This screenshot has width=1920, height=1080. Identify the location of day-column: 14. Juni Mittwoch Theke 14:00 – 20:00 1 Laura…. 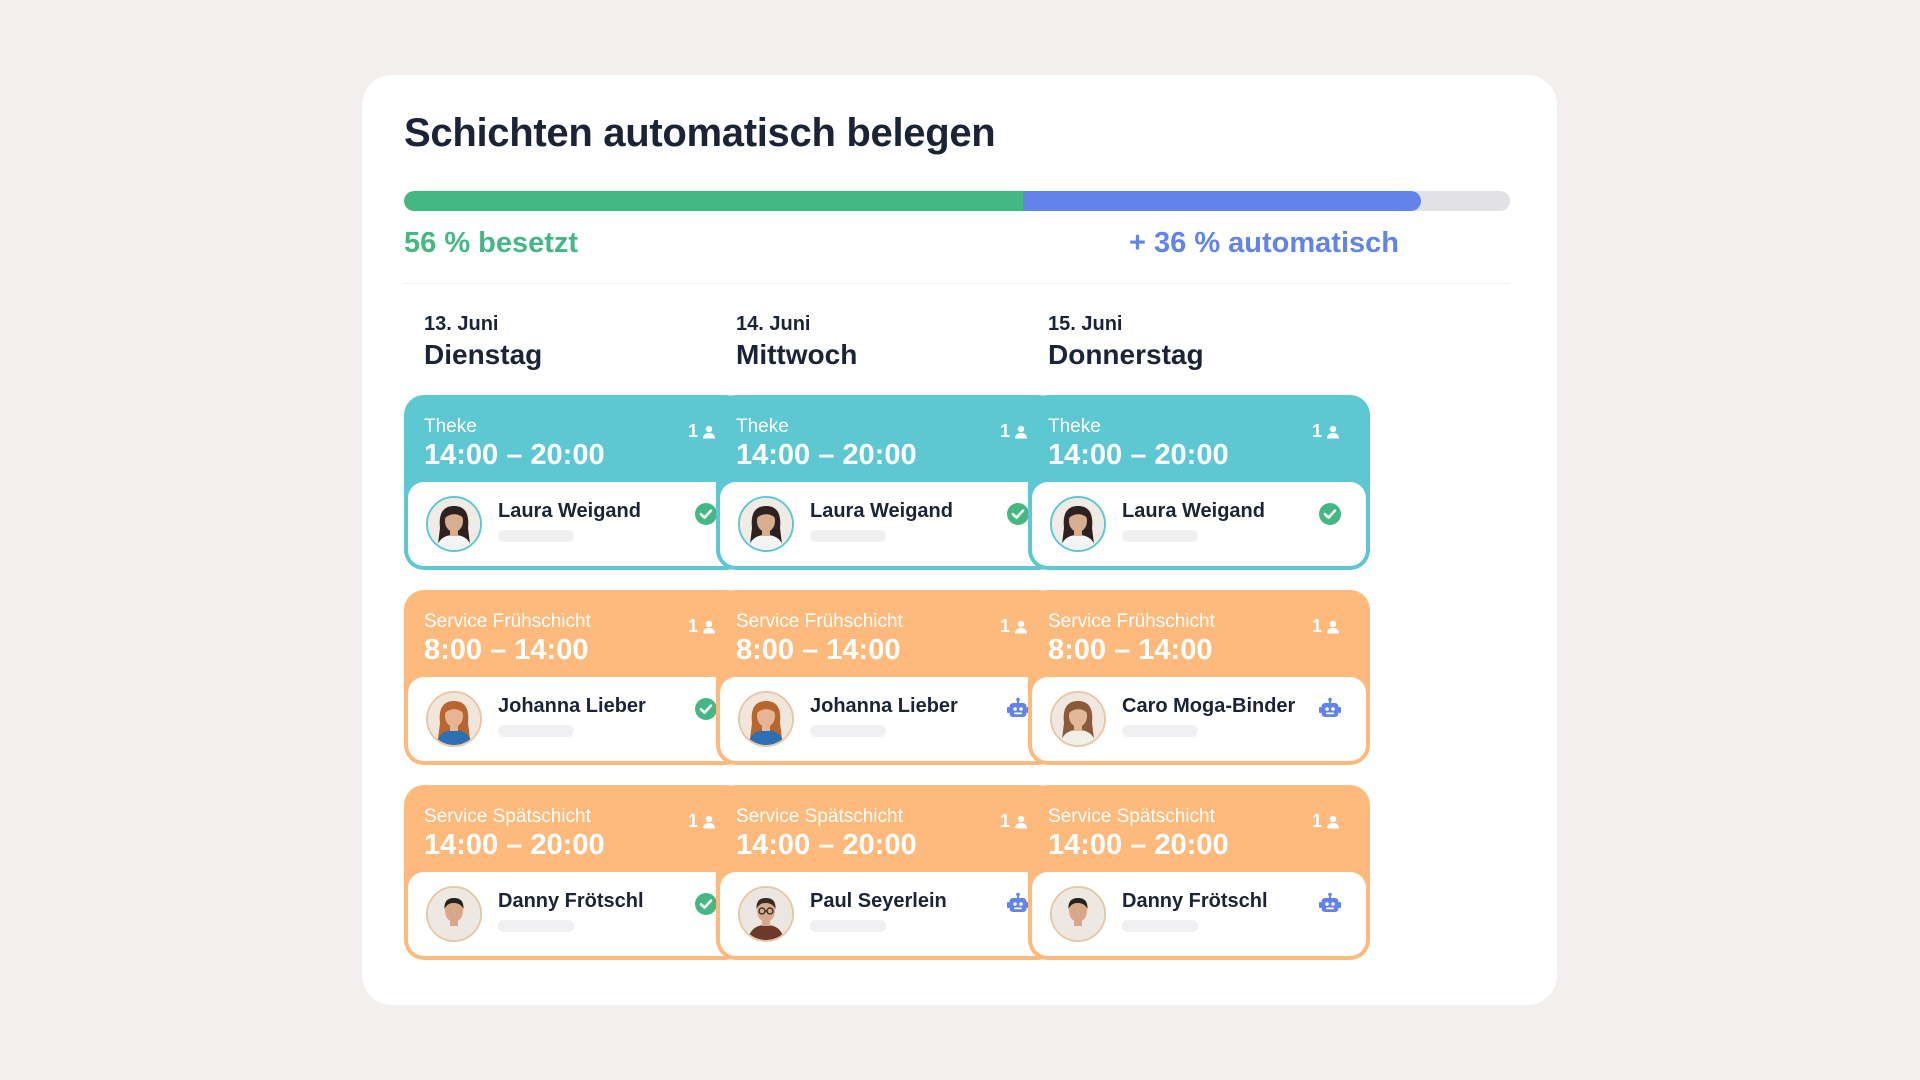
(887, 646).